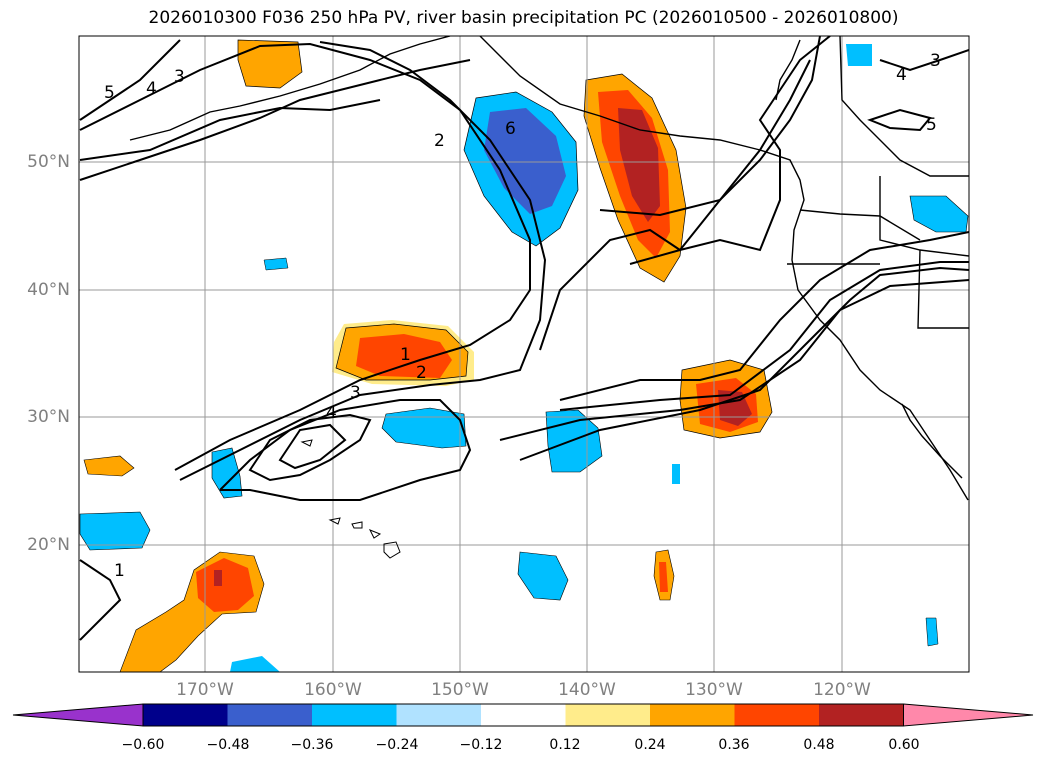 The image size is (1047, 765). What do you see at coordinates (78, 715) in the screenshot?
I see `colorbar-extend-low` at bounding box center [78, 715].